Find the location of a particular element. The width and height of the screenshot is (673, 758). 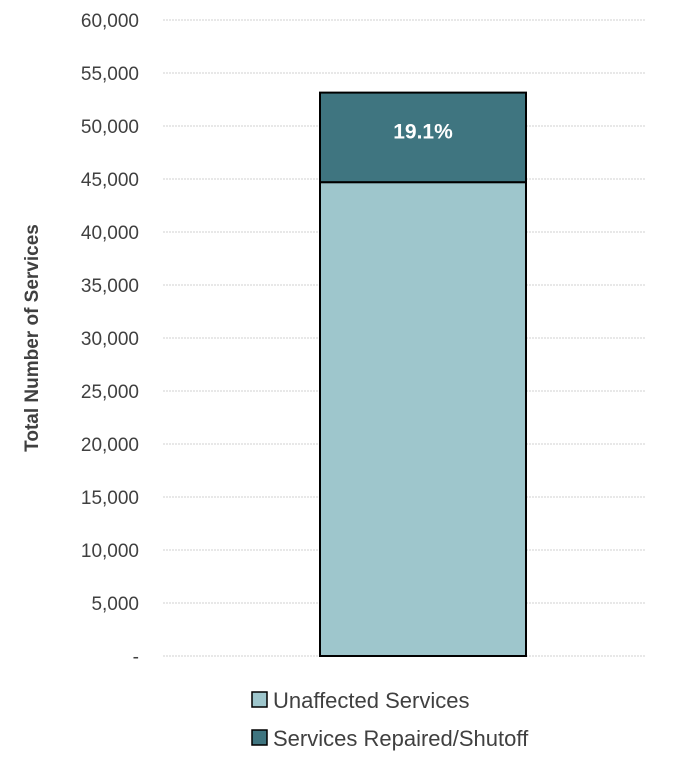

y-tick-label: 40,000 is located at coordinates (110, 233).